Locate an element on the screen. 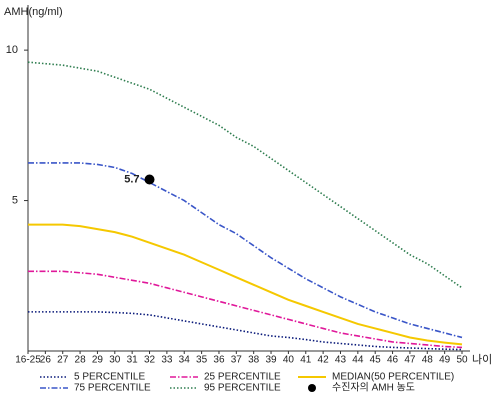 This screenshot has width=500, height=400. x-tick-label: 28 is located at coordinates (81, 360).